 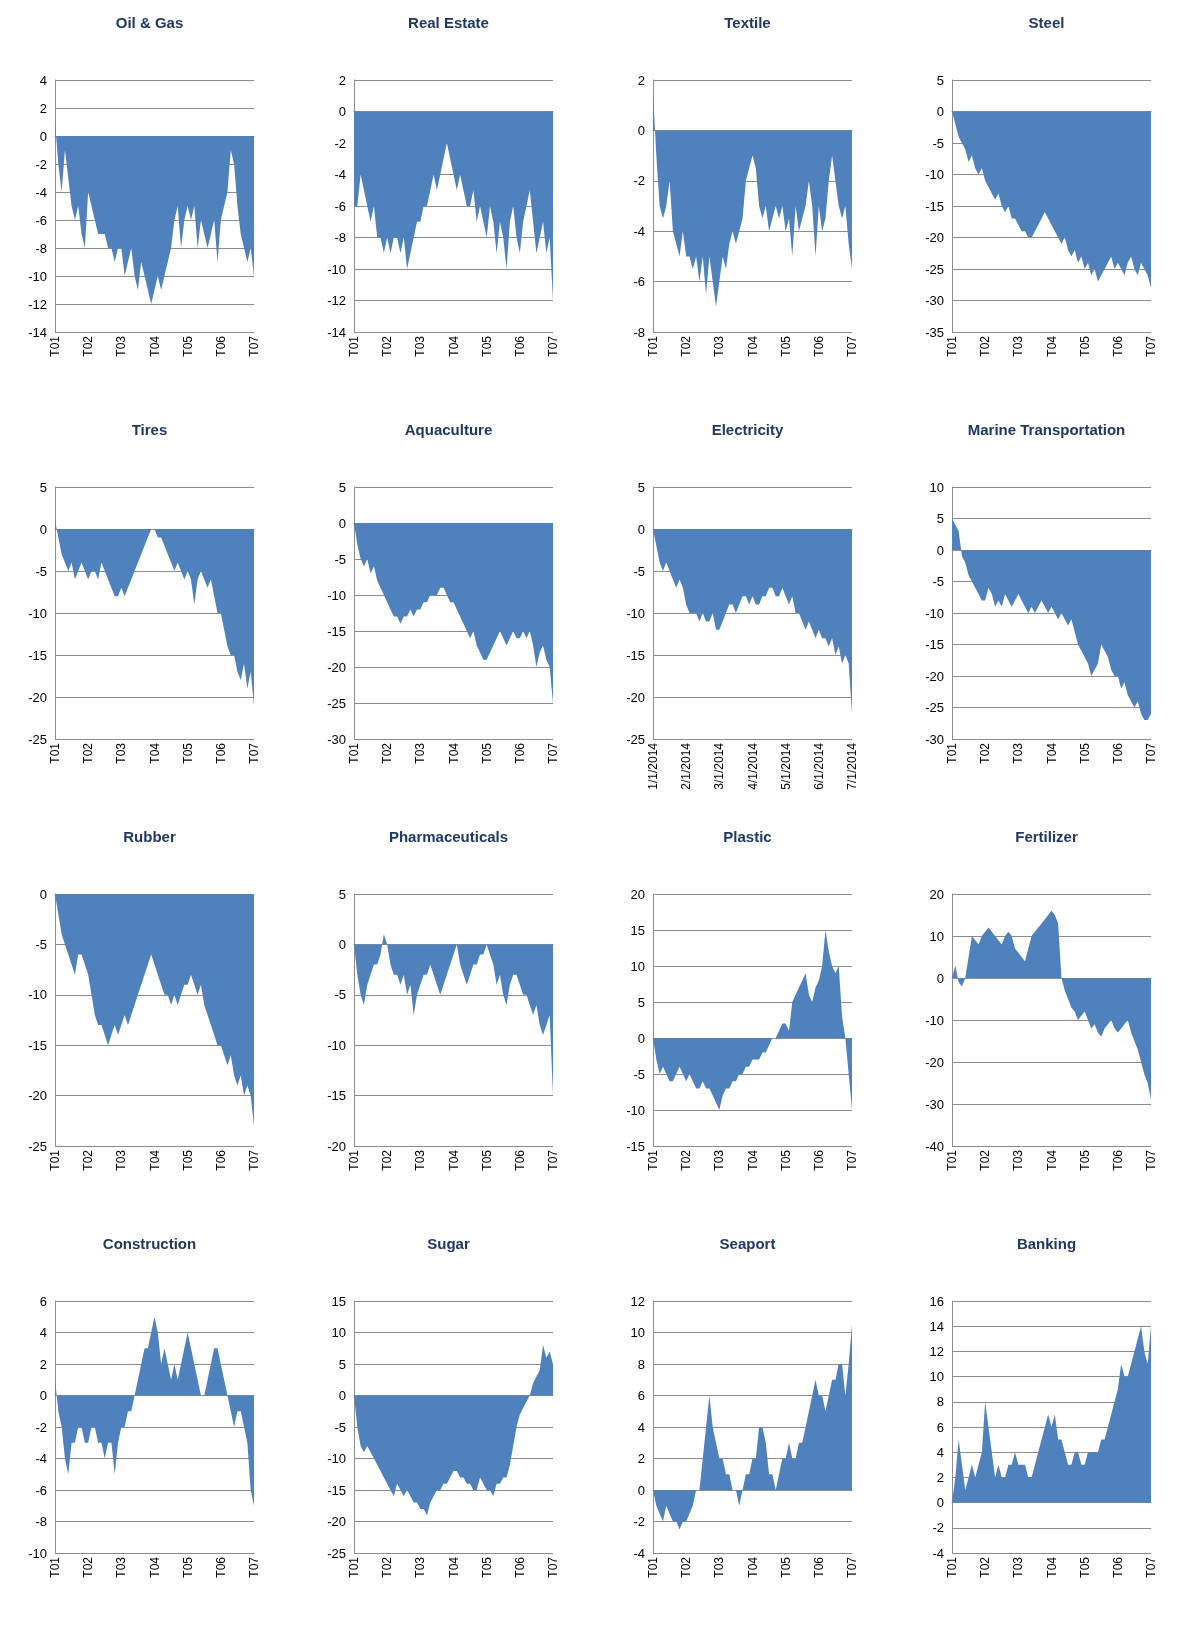 I want to click on x-tick-label: 7/1/2014, so click(x=852, y=766).